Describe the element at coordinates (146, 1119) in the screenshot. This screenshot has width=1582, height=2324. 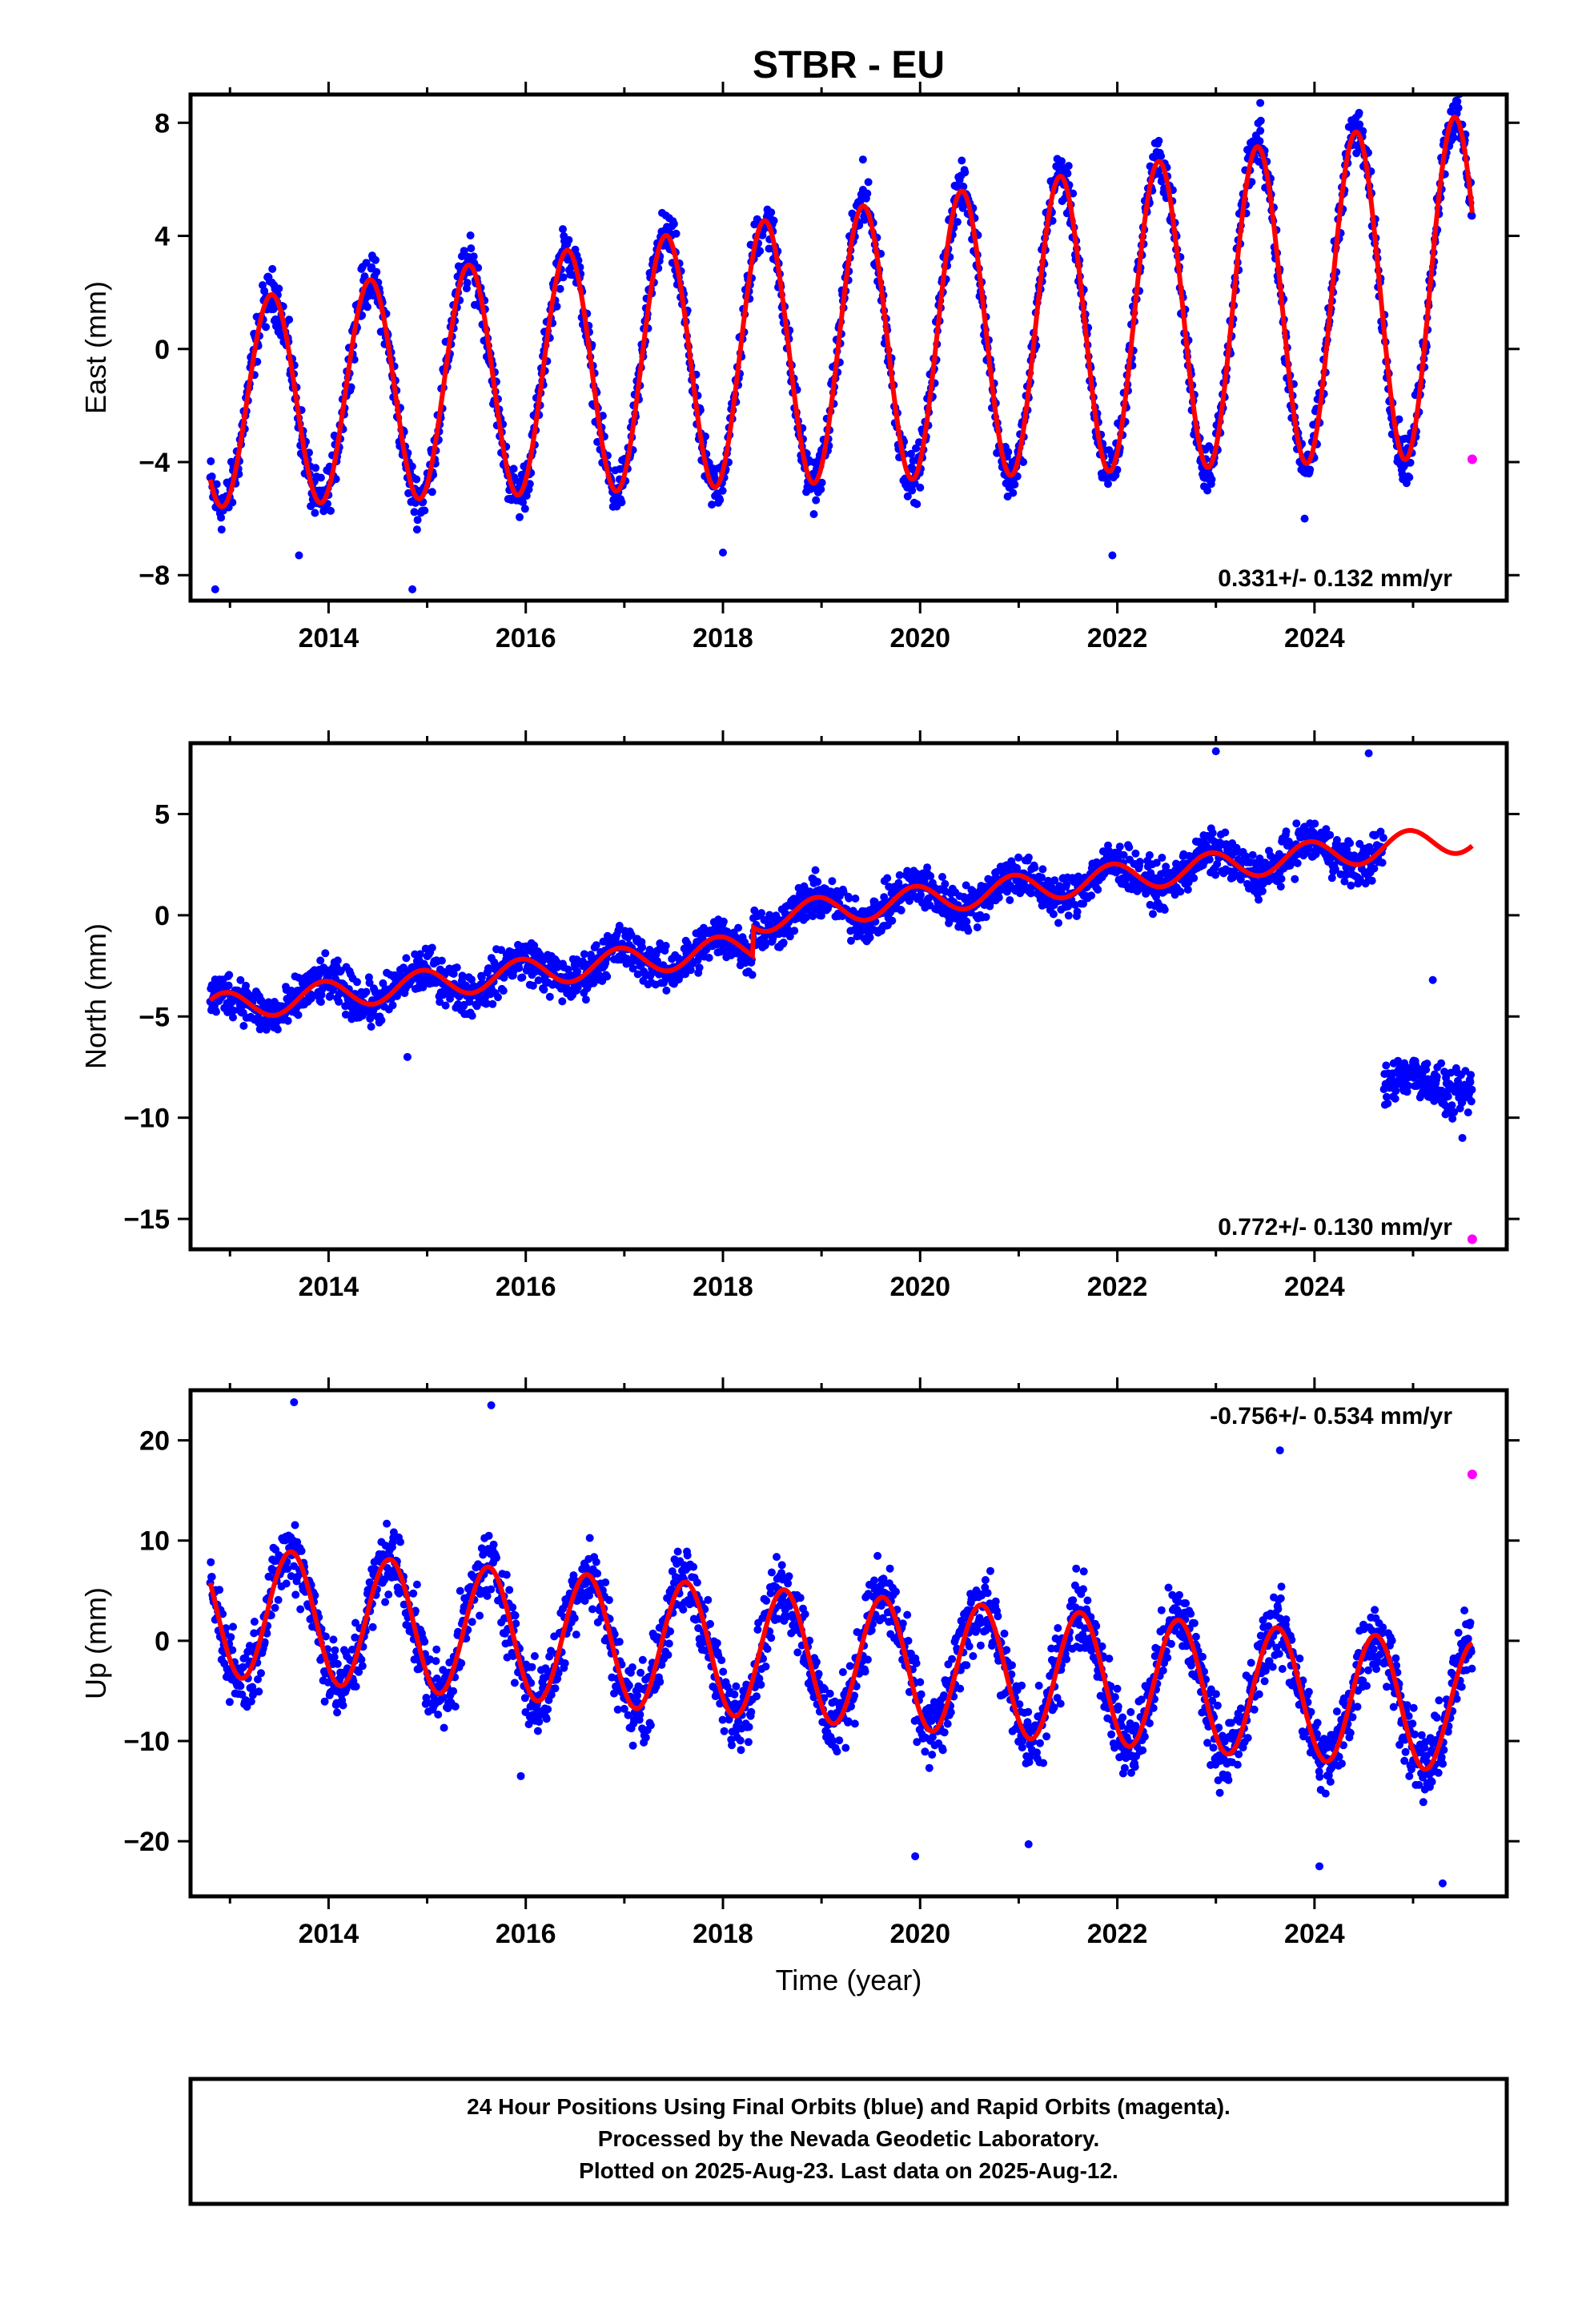
I see `y-tick-label: −10` at that location.